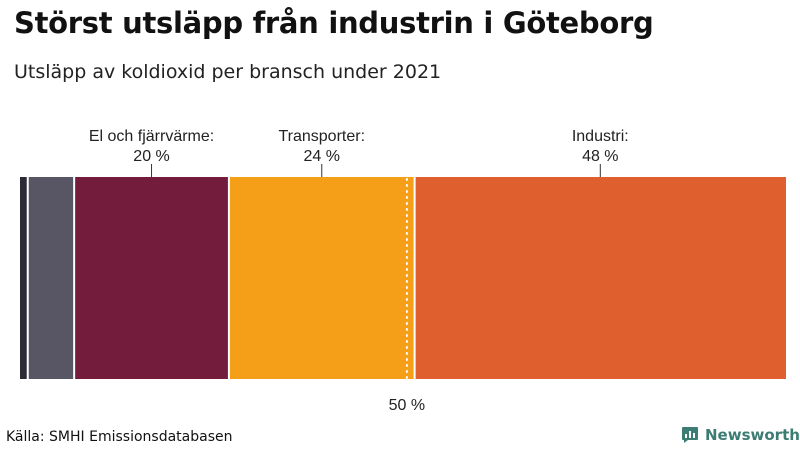 This screenshot has height=450, width=800. I want to click on segment-label-2: El och fjärrvärme:, so click(151, 136).